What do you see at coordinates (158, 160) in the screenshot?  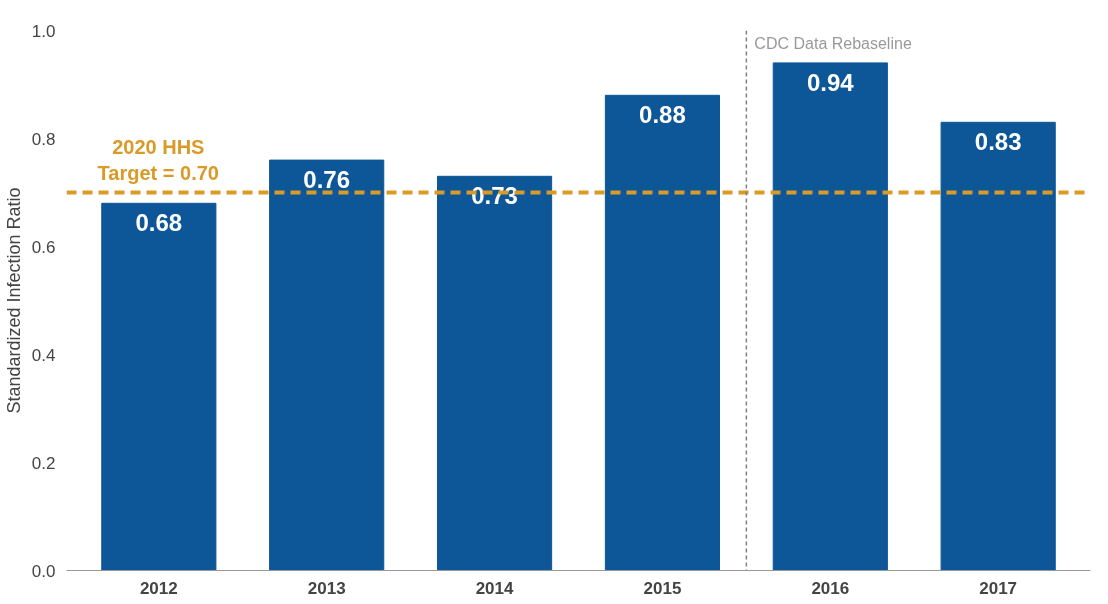 I see `ref-line-label: 2020 HHS Target = 0.70` at bounding box center [158, 160].